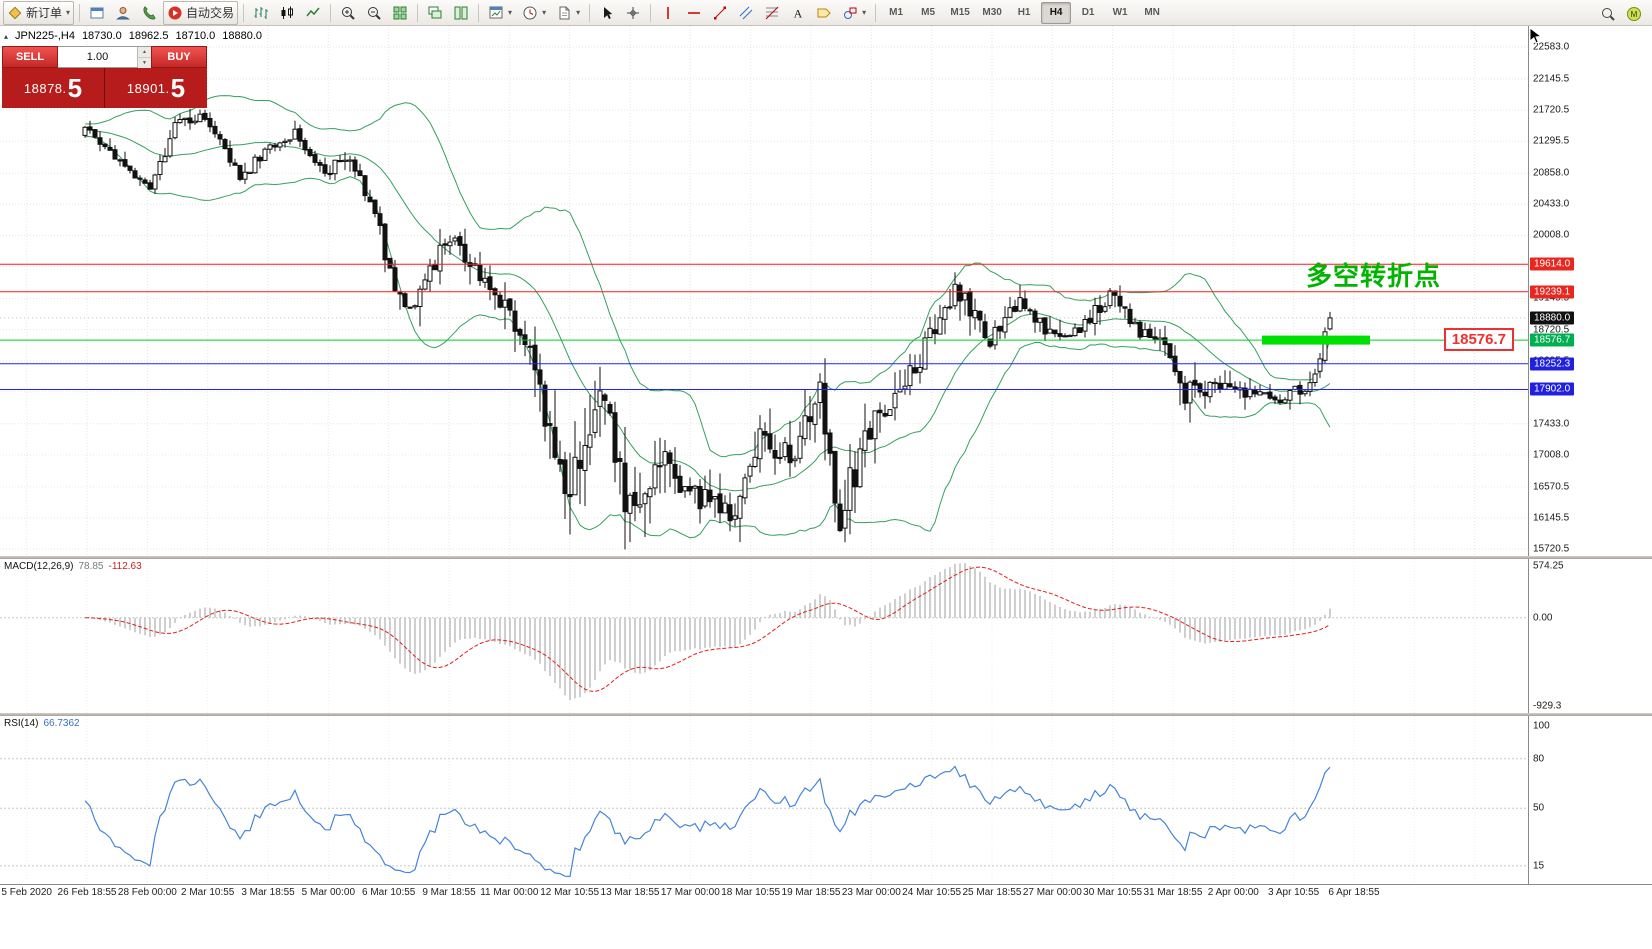 The width and height of the screenshot is (1652, 949). Describe the element at coordinates (149, 13) in the screenshot. I see `support-button` at that location.